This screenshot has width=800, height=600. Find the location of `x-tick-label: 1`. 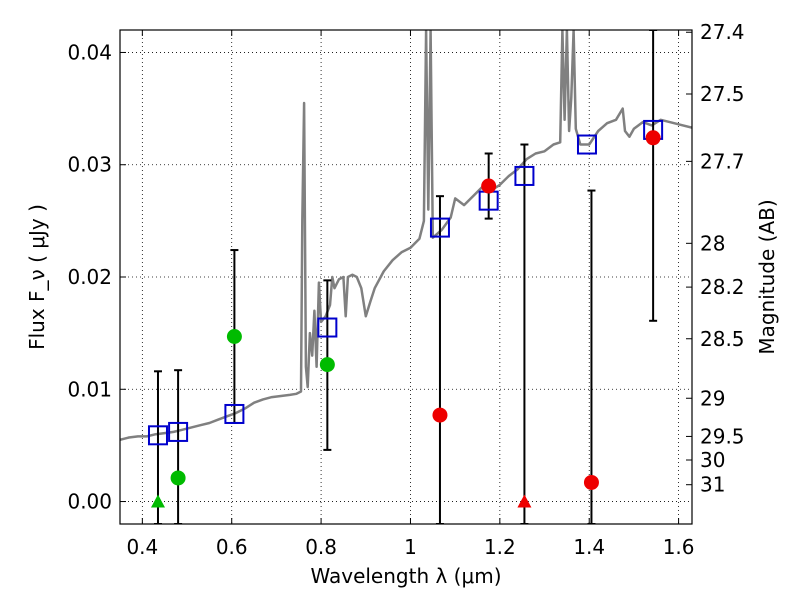

x-tick-label: 1 is located at coordinates (410, 547).